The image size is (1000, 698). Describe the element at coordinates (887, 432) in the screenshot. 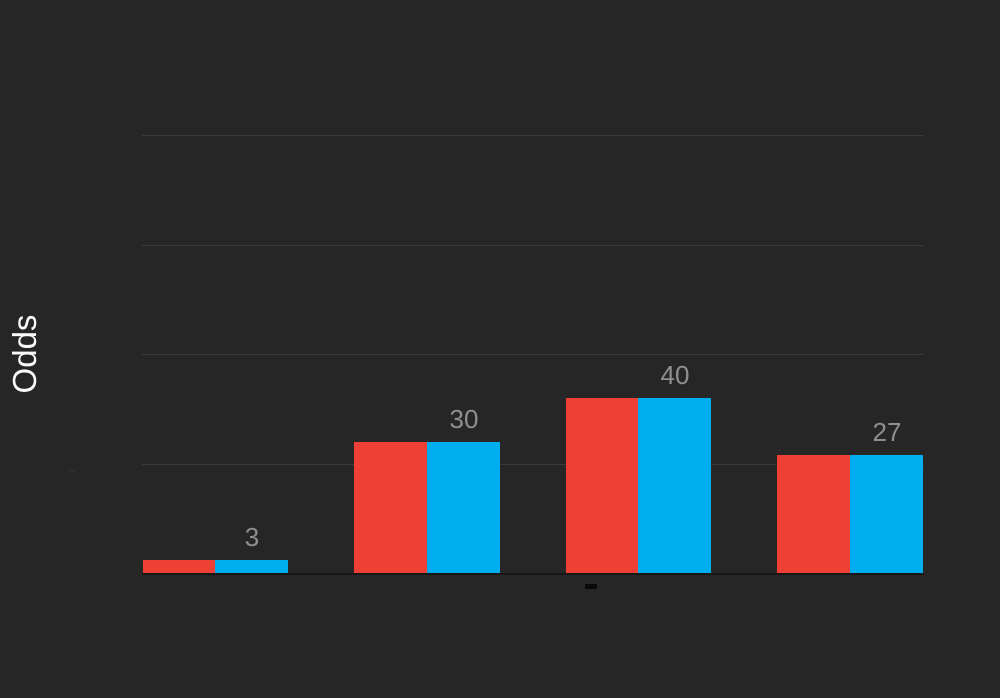

I see `bar-value-label-4: 27` at that location.